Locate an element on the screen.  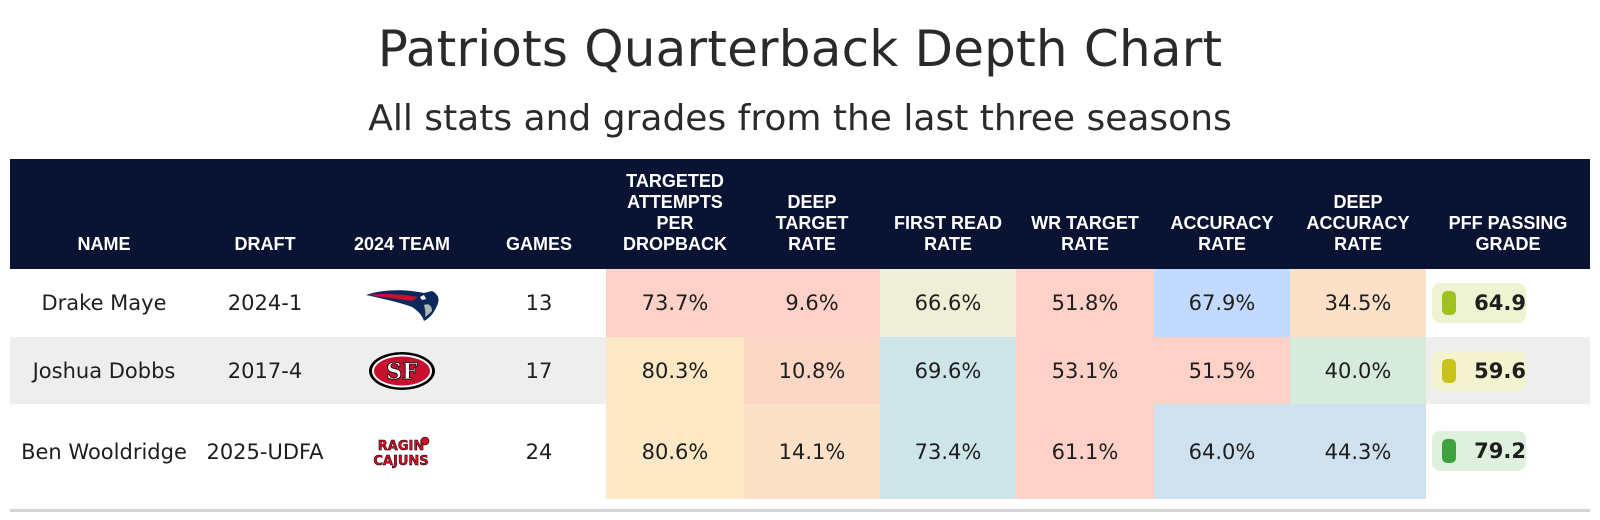
pff-grade-badge: 79.2 is located at coordinates (1479, 451).